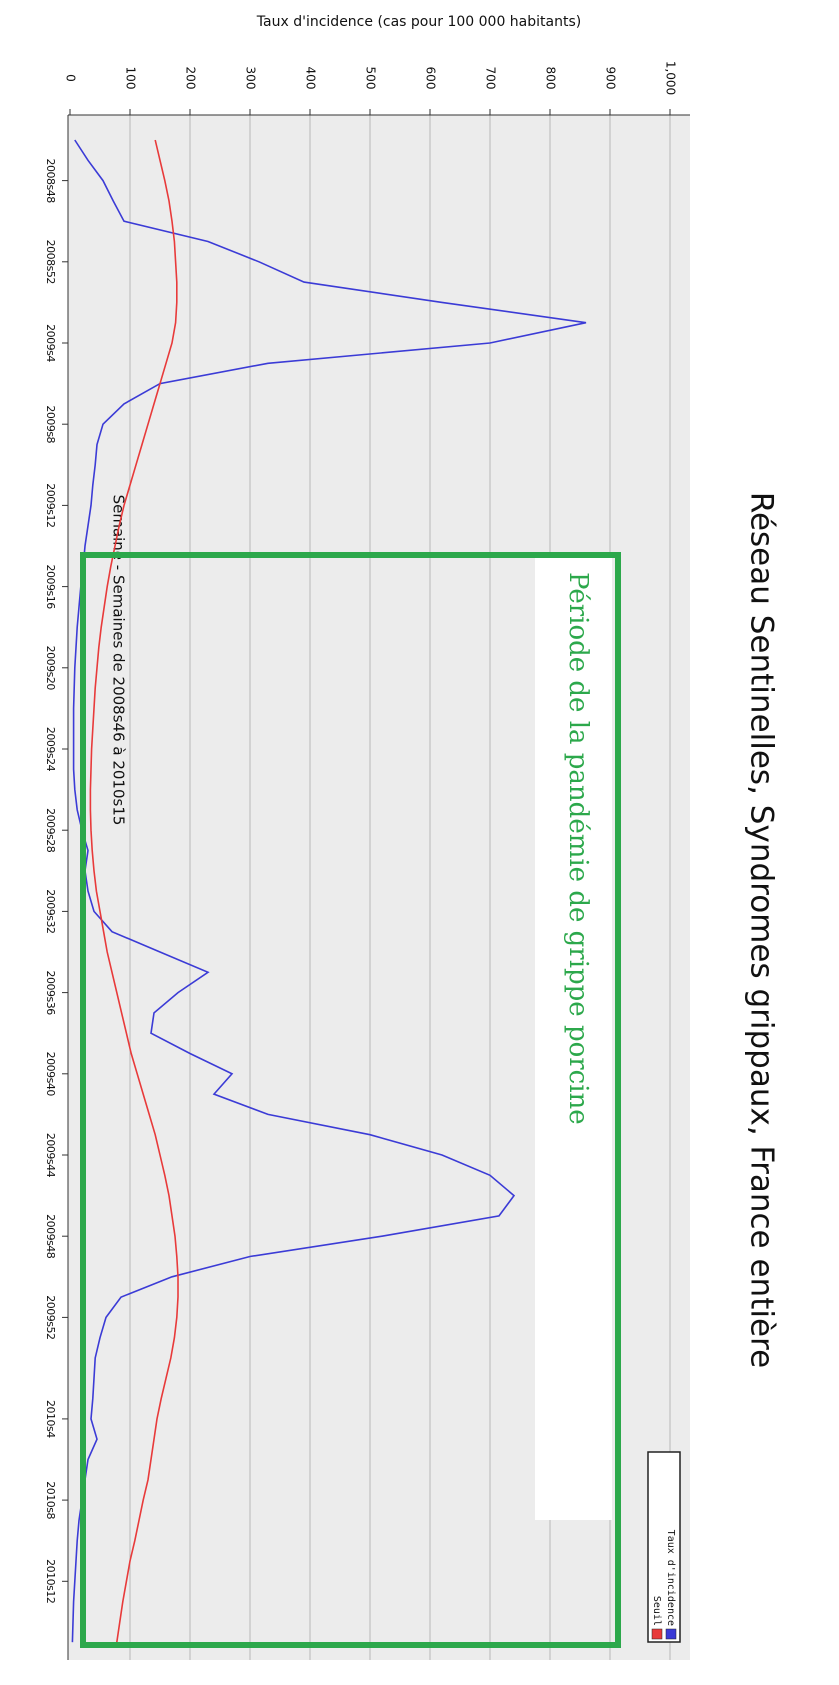  What do you see at coordinates (50, 911) in the screenshot?
I see `x-tick-label: 2009s32` at bounding box center [50, 911].